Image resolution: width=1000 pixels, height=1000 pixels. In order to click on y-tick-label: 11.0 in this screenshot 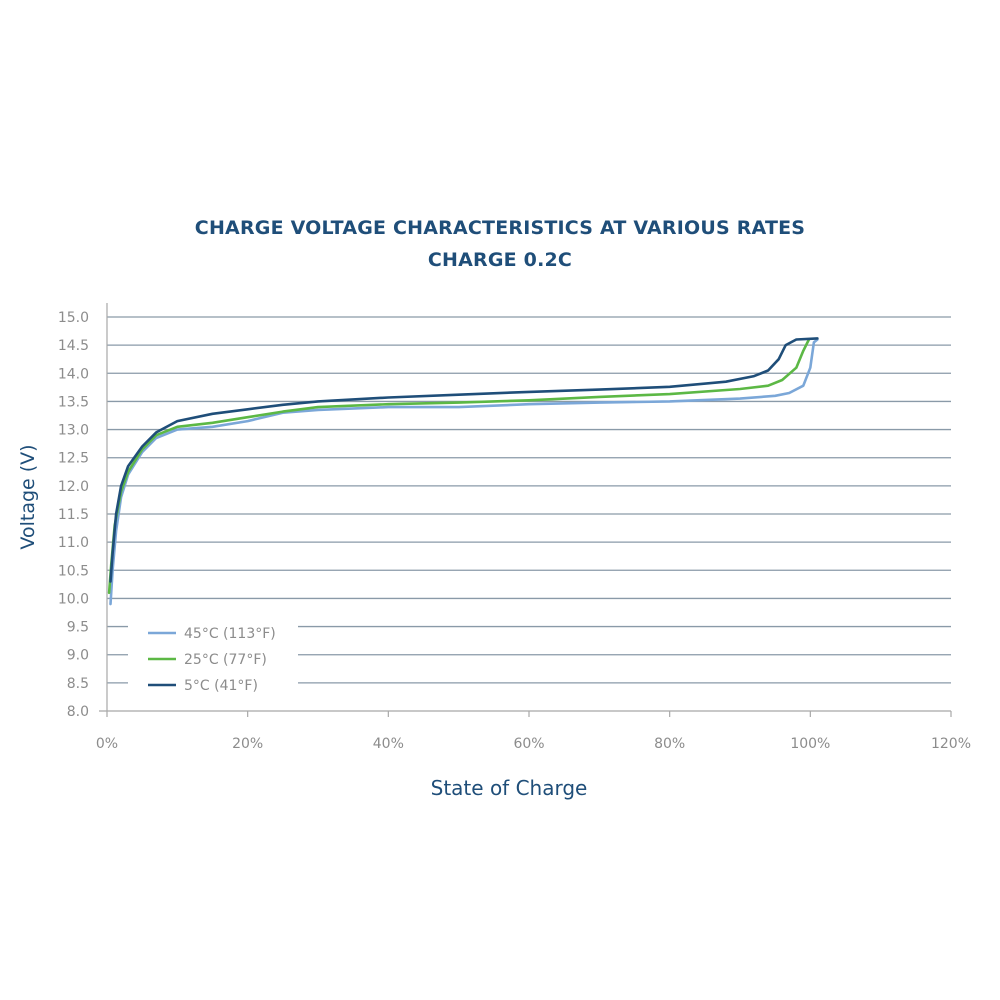, I will do `click(73, 543)`.